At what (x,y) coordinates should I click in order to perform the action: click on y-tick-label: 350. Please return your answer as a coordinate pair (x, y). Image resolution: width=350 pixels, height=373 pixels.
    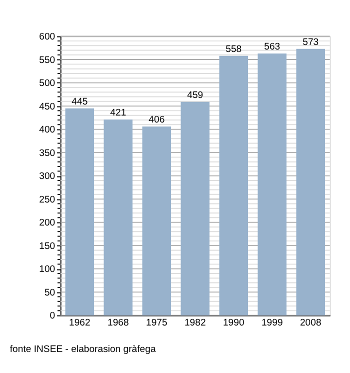
    Looking at the image, I should click on (47, 153).